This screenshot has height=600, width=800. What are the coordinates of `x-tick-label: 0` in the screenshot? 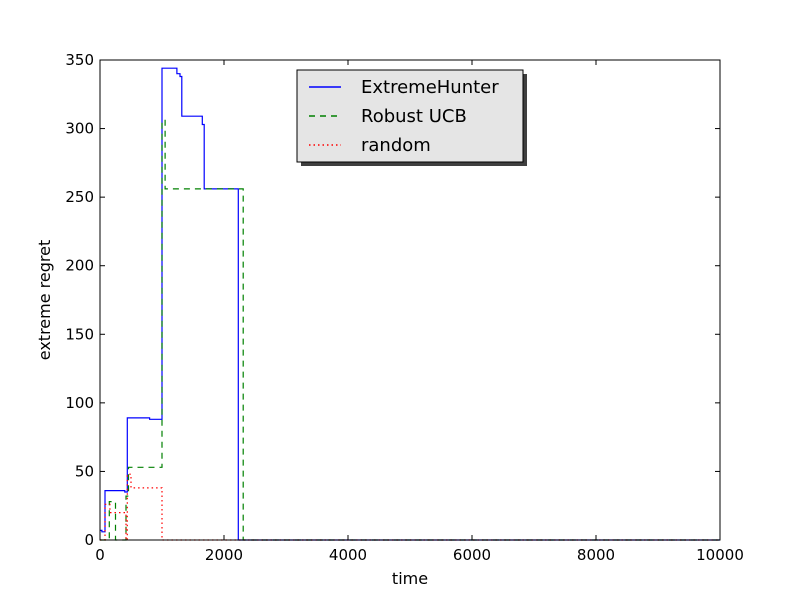 It's located at (100, 555).